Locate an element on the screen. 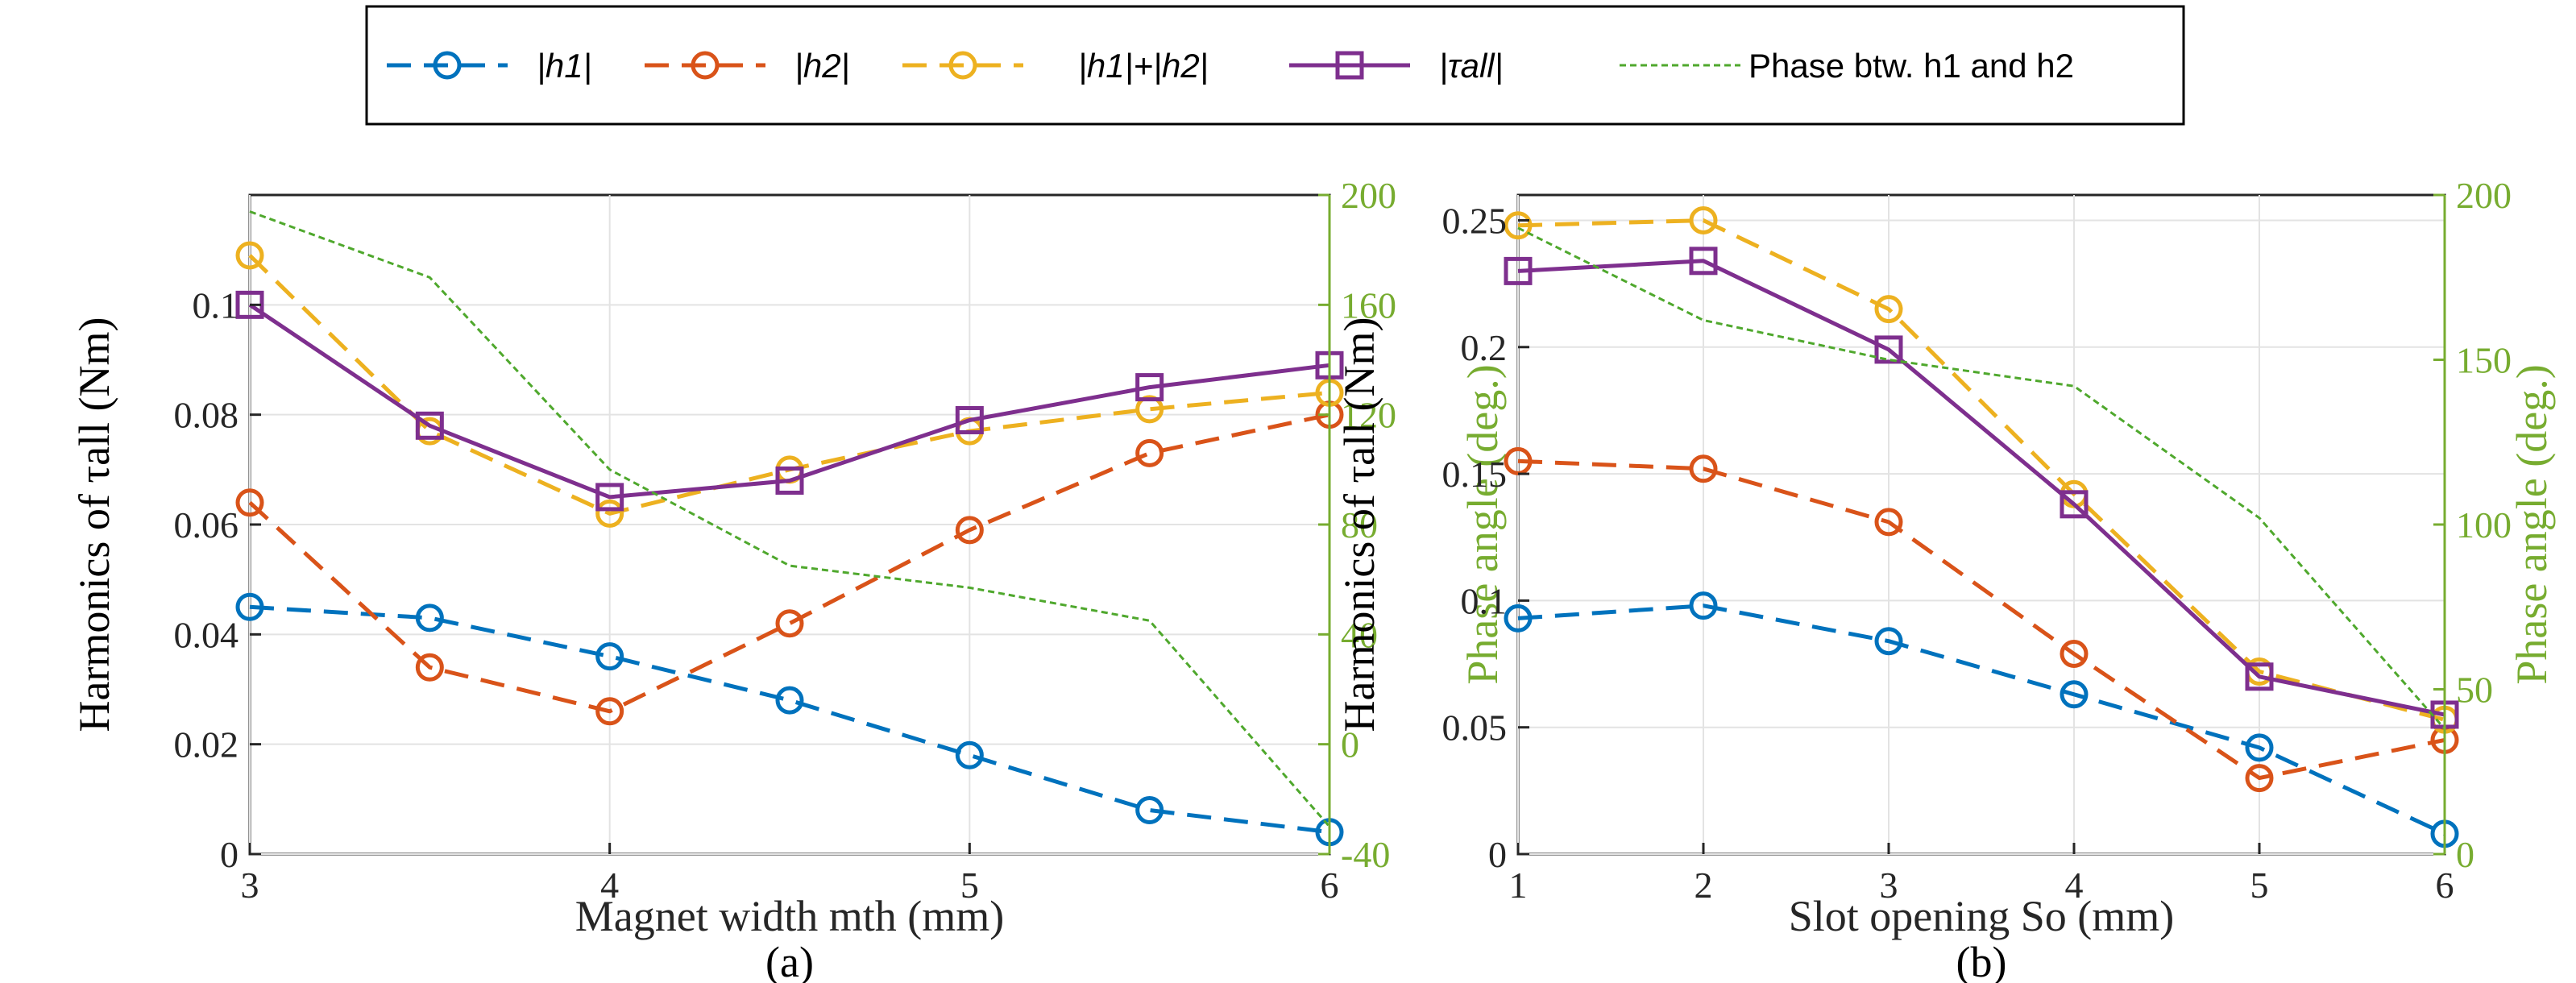  x-tick-label: 1 is located at coordinates (1518, 885).